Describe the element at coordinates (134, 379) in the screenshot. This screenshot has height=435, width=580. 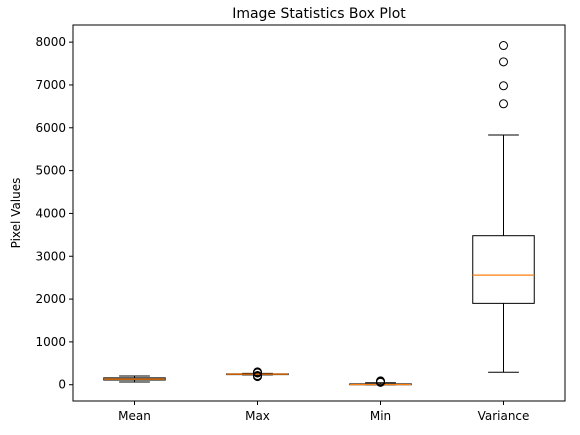
I see `box-mean` at that location.